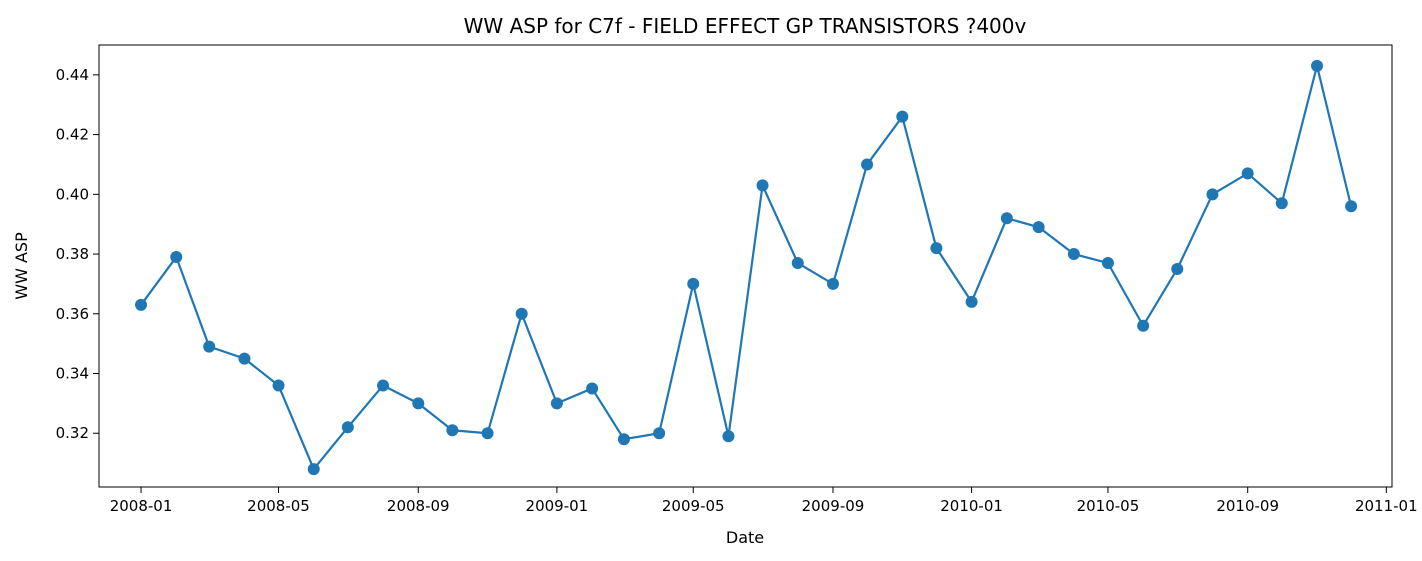 The height and width of the screenshot is (561, 1422). I want to click on y-tick-label: 0.40, so click(72, 194).